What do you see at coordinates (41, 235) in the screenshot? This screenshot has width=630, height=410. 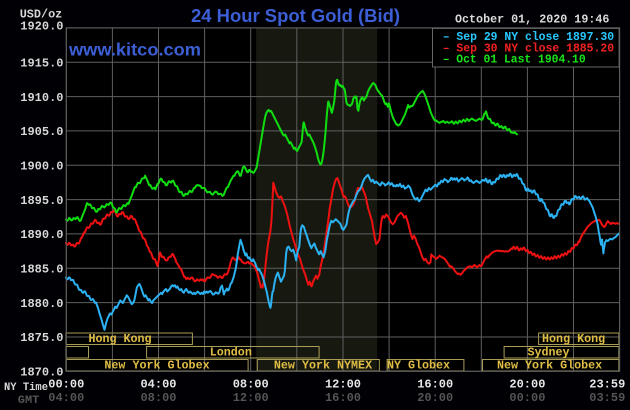 I see `svg-text: 1890.0` at bounding box center [41, 235].